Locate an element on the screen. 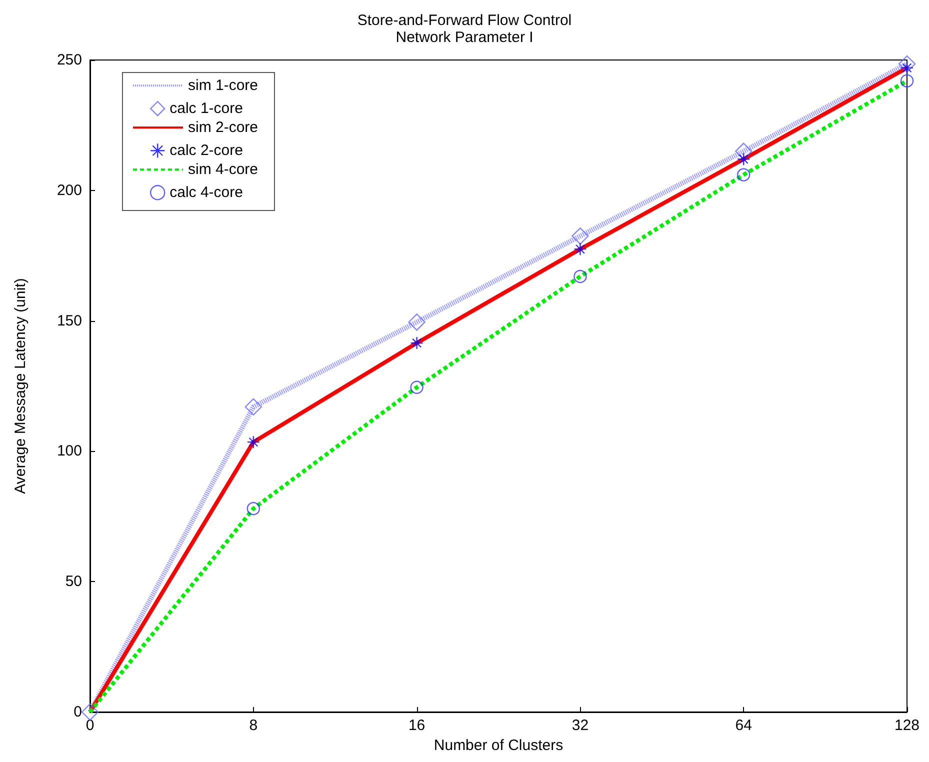 The height and width of the screenshot is (762, 929). legend-label: sim 4-core is located at coordinates (223, 169).